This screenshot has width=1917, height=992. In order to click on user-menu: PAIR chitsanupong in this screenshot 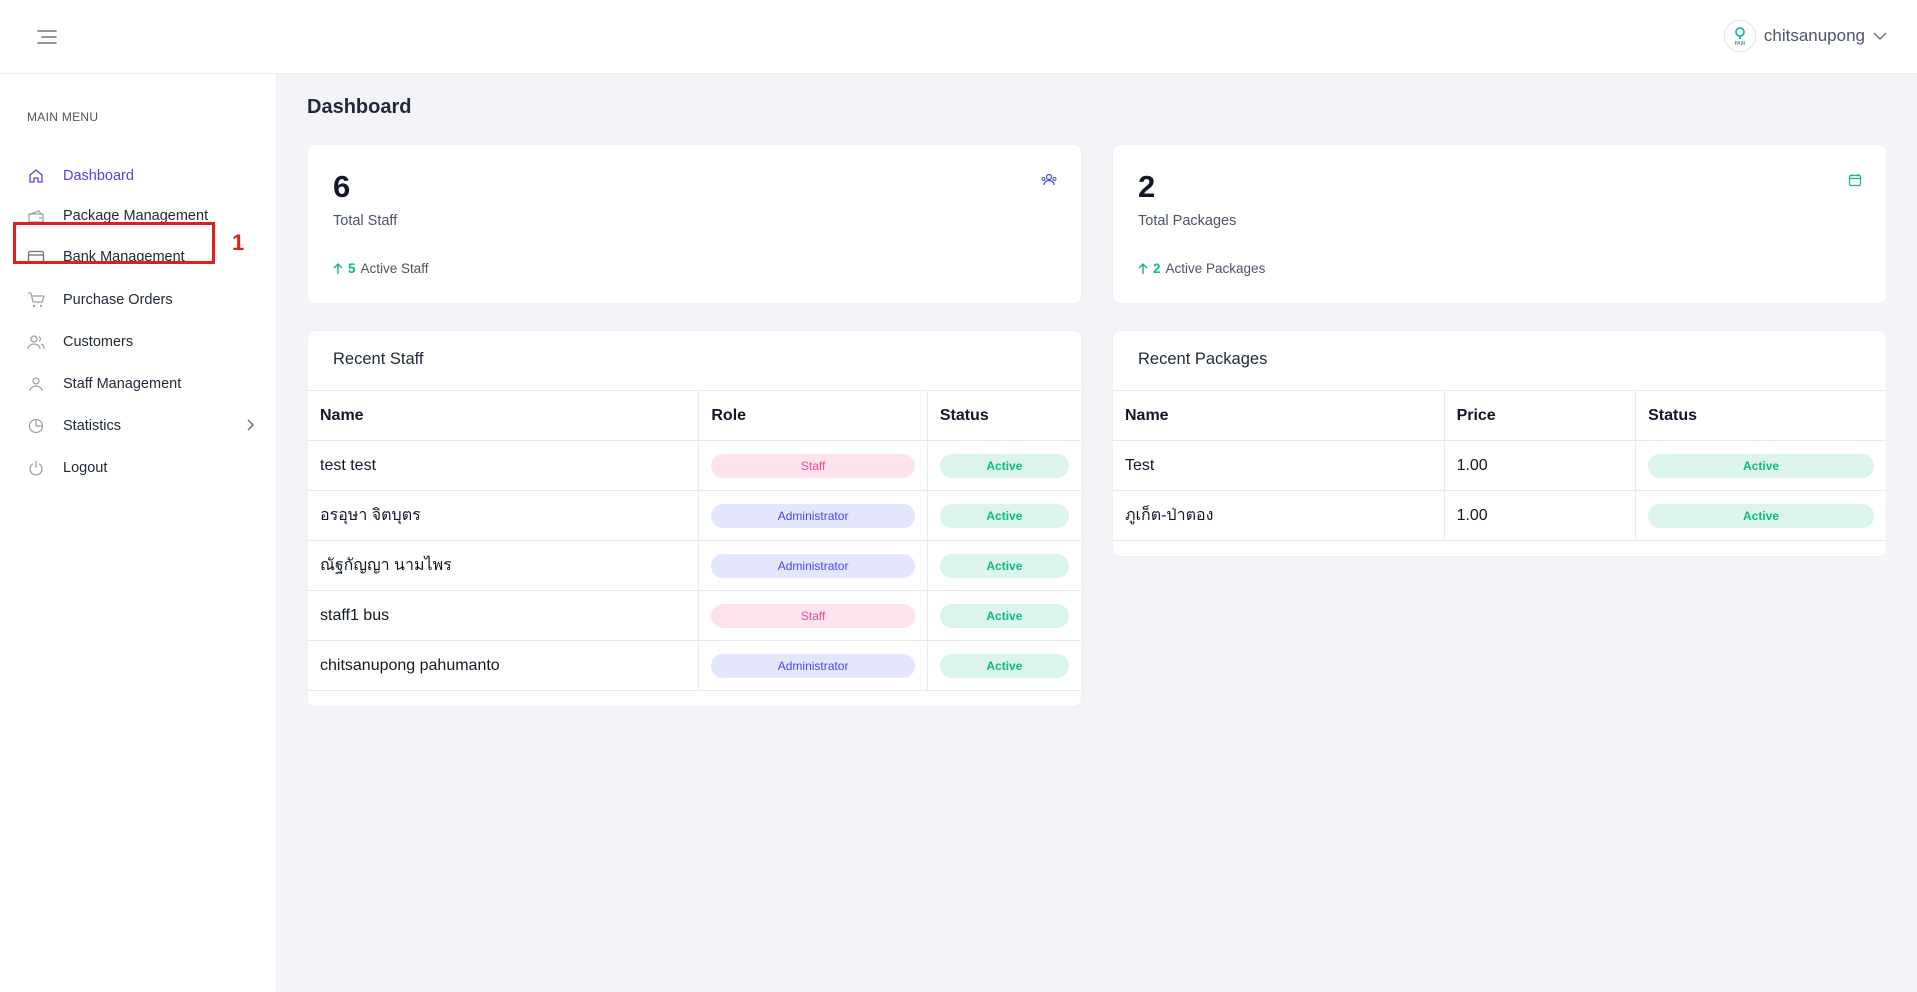, I will do `click(1805, 36)`.